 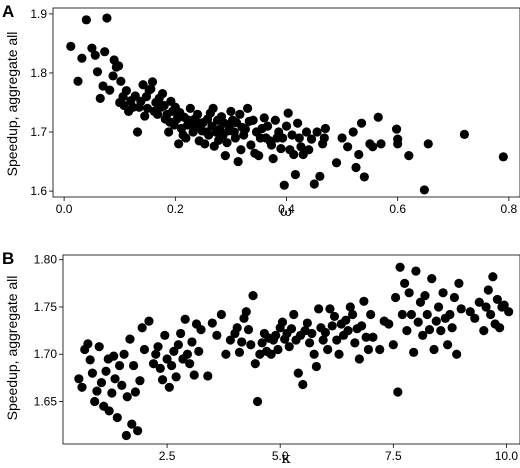 I want to click on panel-b-y-axis-label: Speedup, aggregate all, so click(x=12, y=348).